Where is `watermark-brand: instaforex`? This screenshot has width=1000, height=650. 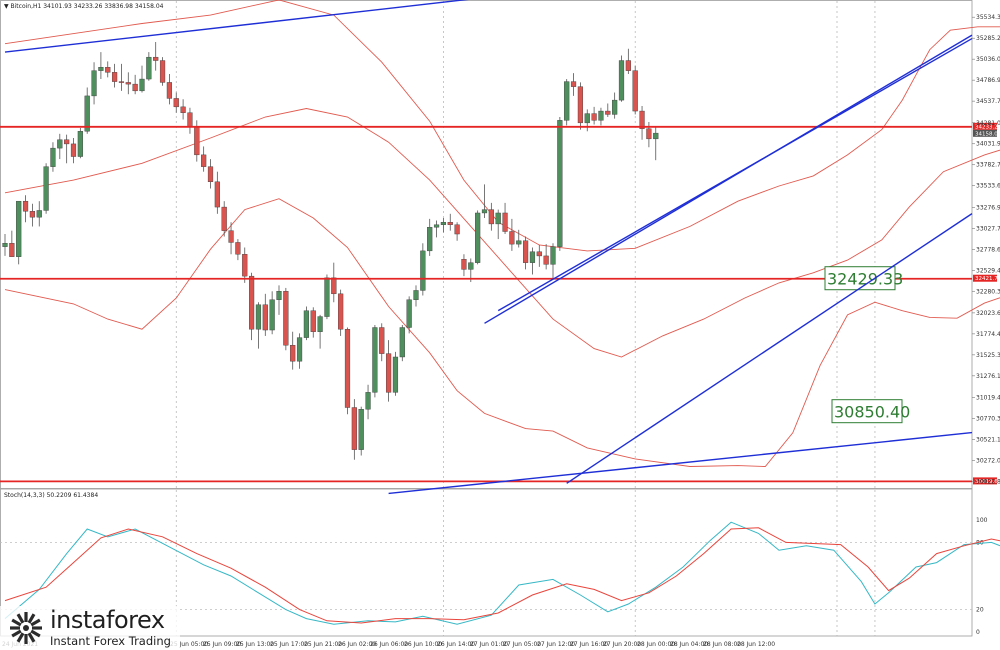
watermark-brand: instaforex is located at coordinates (107, 620).